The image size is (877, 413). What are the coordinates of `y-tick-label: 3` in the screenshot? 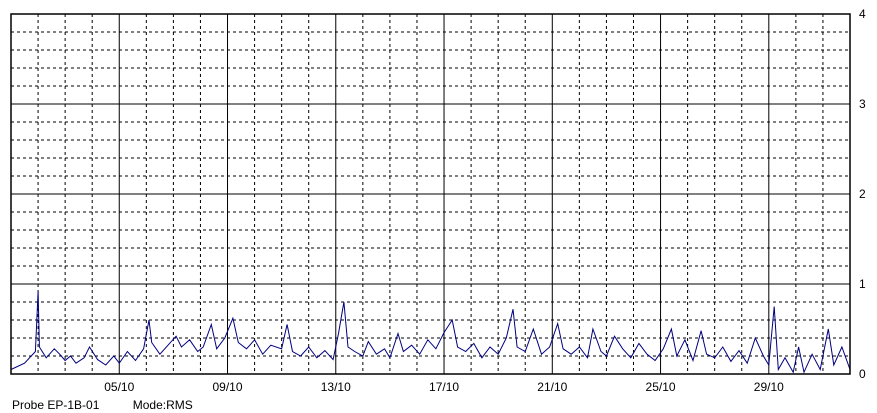 It's located at (862, 104).